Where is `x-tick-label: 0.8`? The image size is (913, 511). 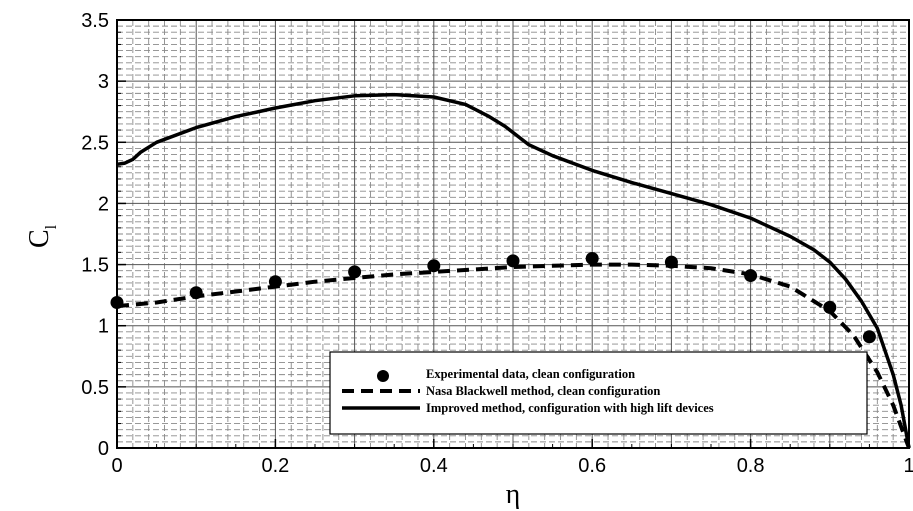
x-tick-label: 0.8 is located at coordinates (751, 466).